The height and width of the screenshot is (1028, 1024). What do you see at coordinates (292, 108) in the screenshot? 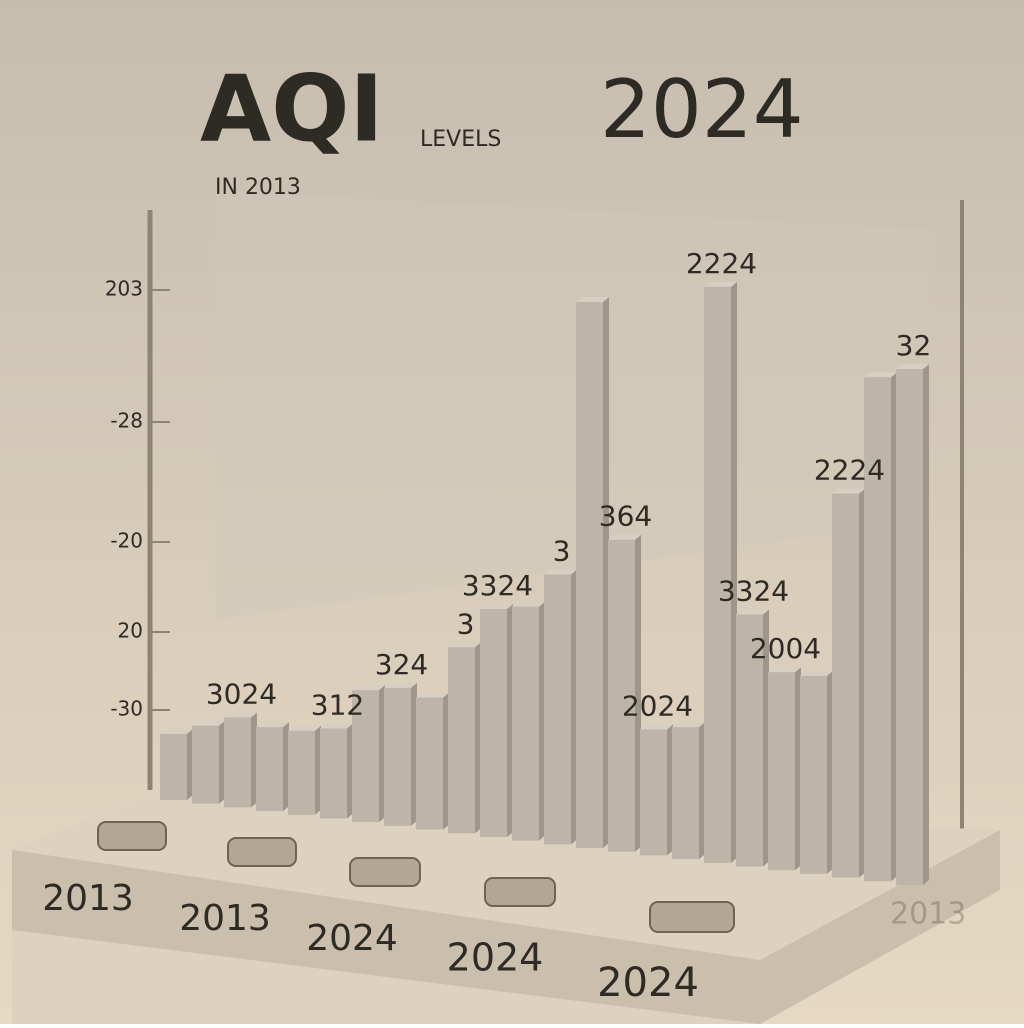
I see `chart-title: AQI` at bounding box center [292, 108].